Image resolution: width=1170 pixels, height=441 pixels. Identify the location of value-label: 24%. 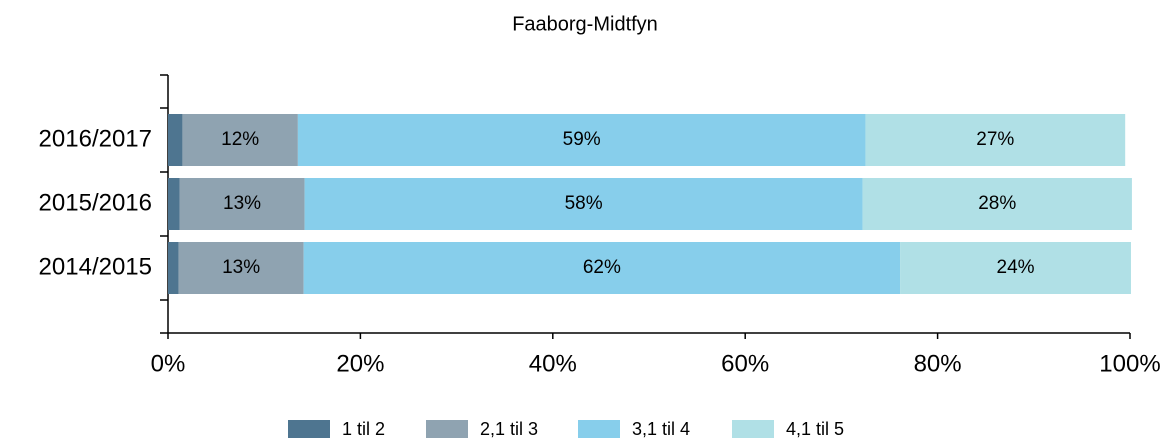
(1016, 267).